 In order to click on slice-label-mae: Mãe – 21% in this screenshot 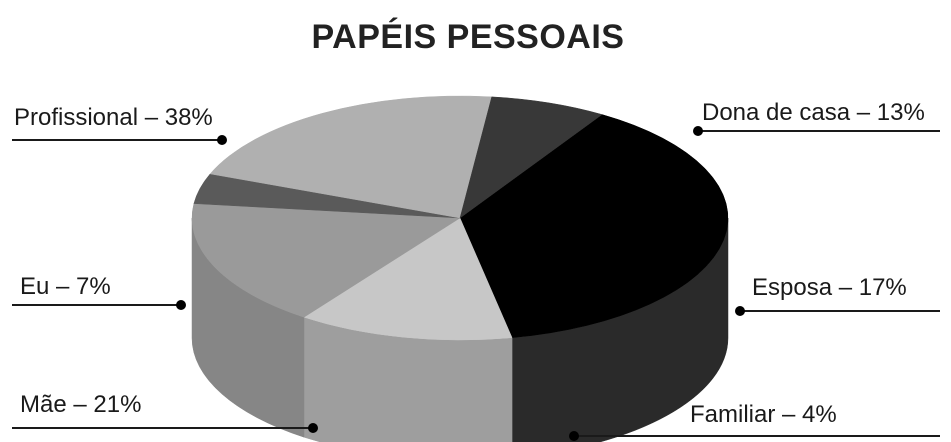, I will do `click(80, 404)`.